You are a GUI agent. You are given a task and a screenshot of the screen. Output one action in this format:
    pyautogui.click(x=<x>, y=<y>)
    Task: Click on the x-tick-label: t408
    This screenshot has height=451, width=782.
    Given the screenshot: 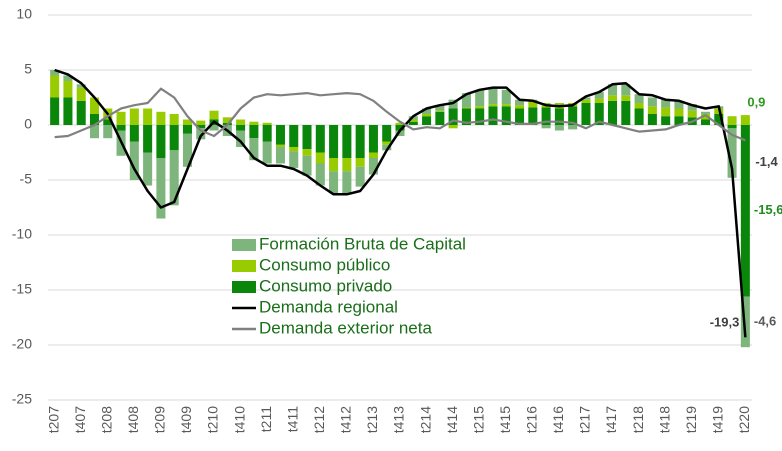 What is the action you would take?
    pyautogui.click(x=133, y=419)
    